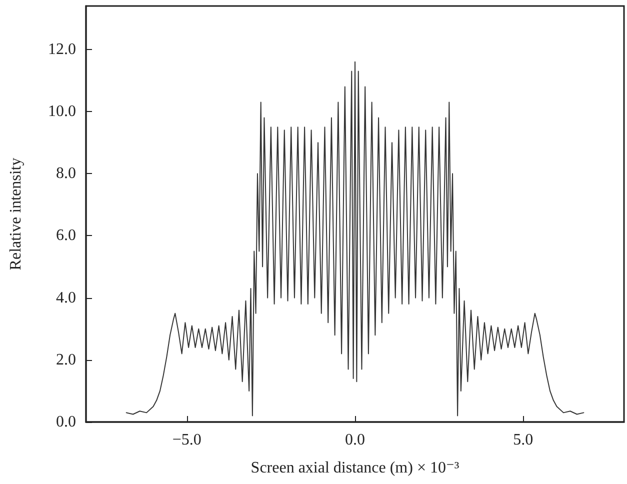 The width and height of the screenshot is (627, 484). What do you see at coordinates (66, 422) in the screenshot?
I see `y-tick-label: 0.0` at bounding box center [66, 422].